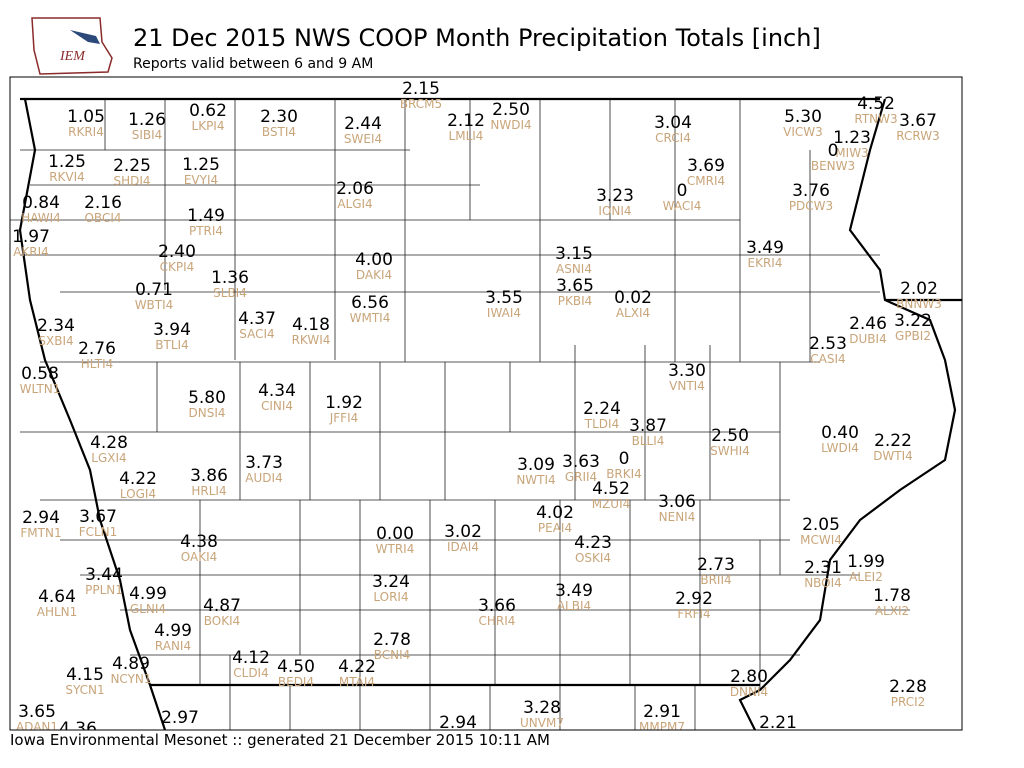  I want to click on station-id: SHDI4, so click(131, 181).